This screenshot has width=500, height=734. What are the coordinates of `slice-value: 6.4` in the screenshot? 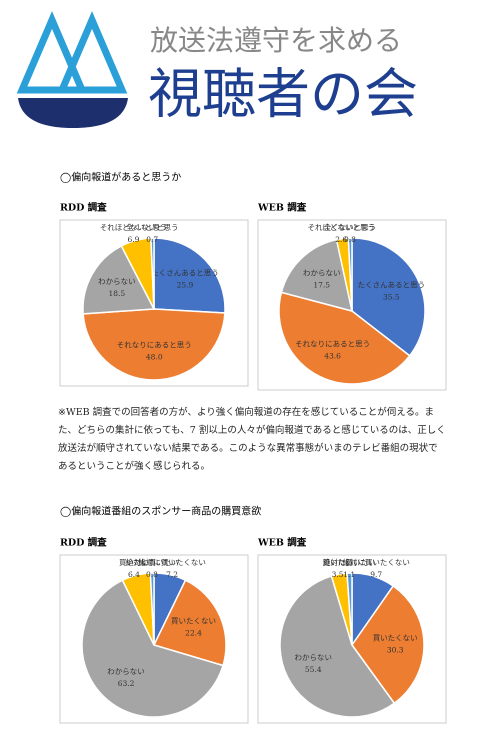 It's located at (134, 574).